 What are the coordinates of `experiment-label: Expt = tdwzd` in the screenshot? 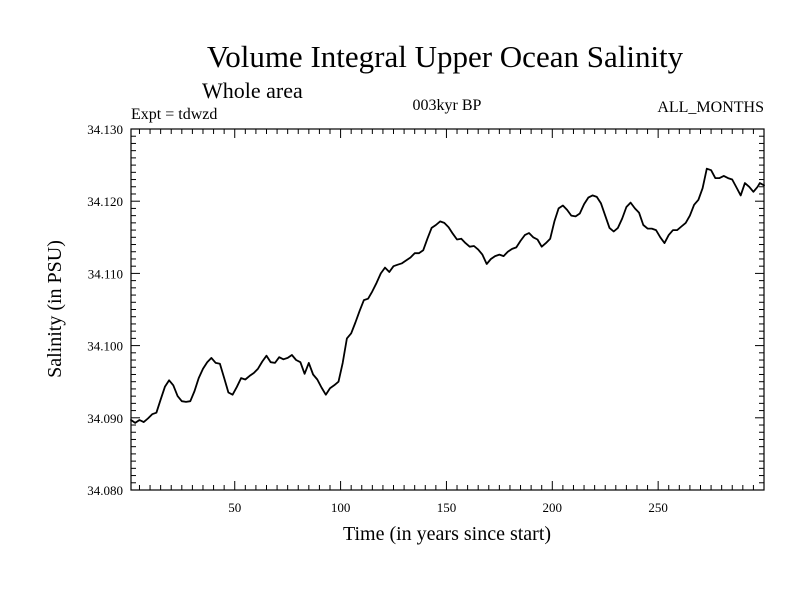 It's located at (174, 114).